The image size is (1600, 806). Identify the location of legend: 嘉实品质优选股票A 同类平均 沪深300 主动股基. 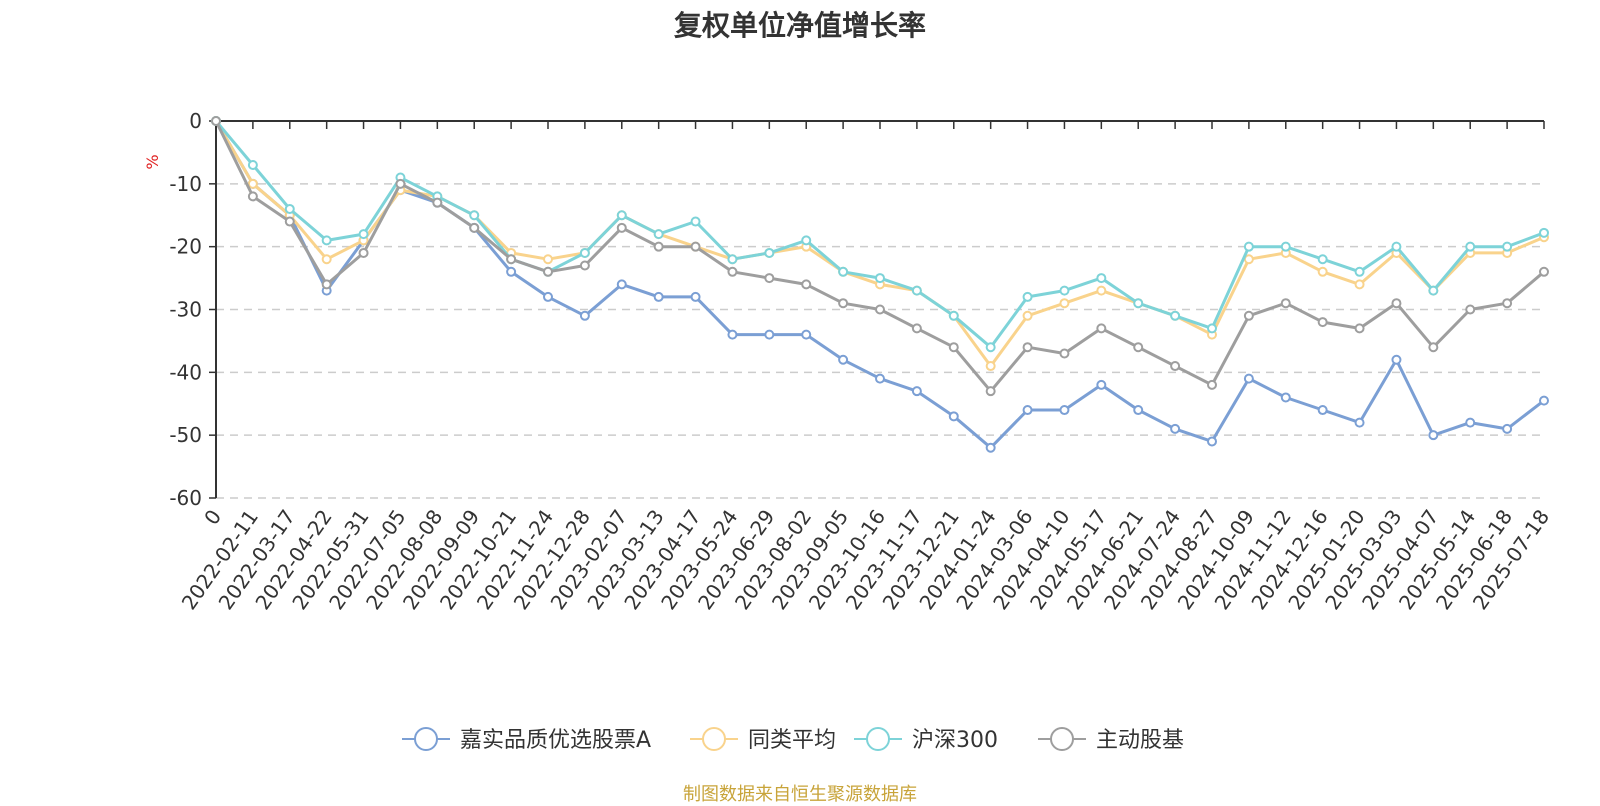
(793, 740).